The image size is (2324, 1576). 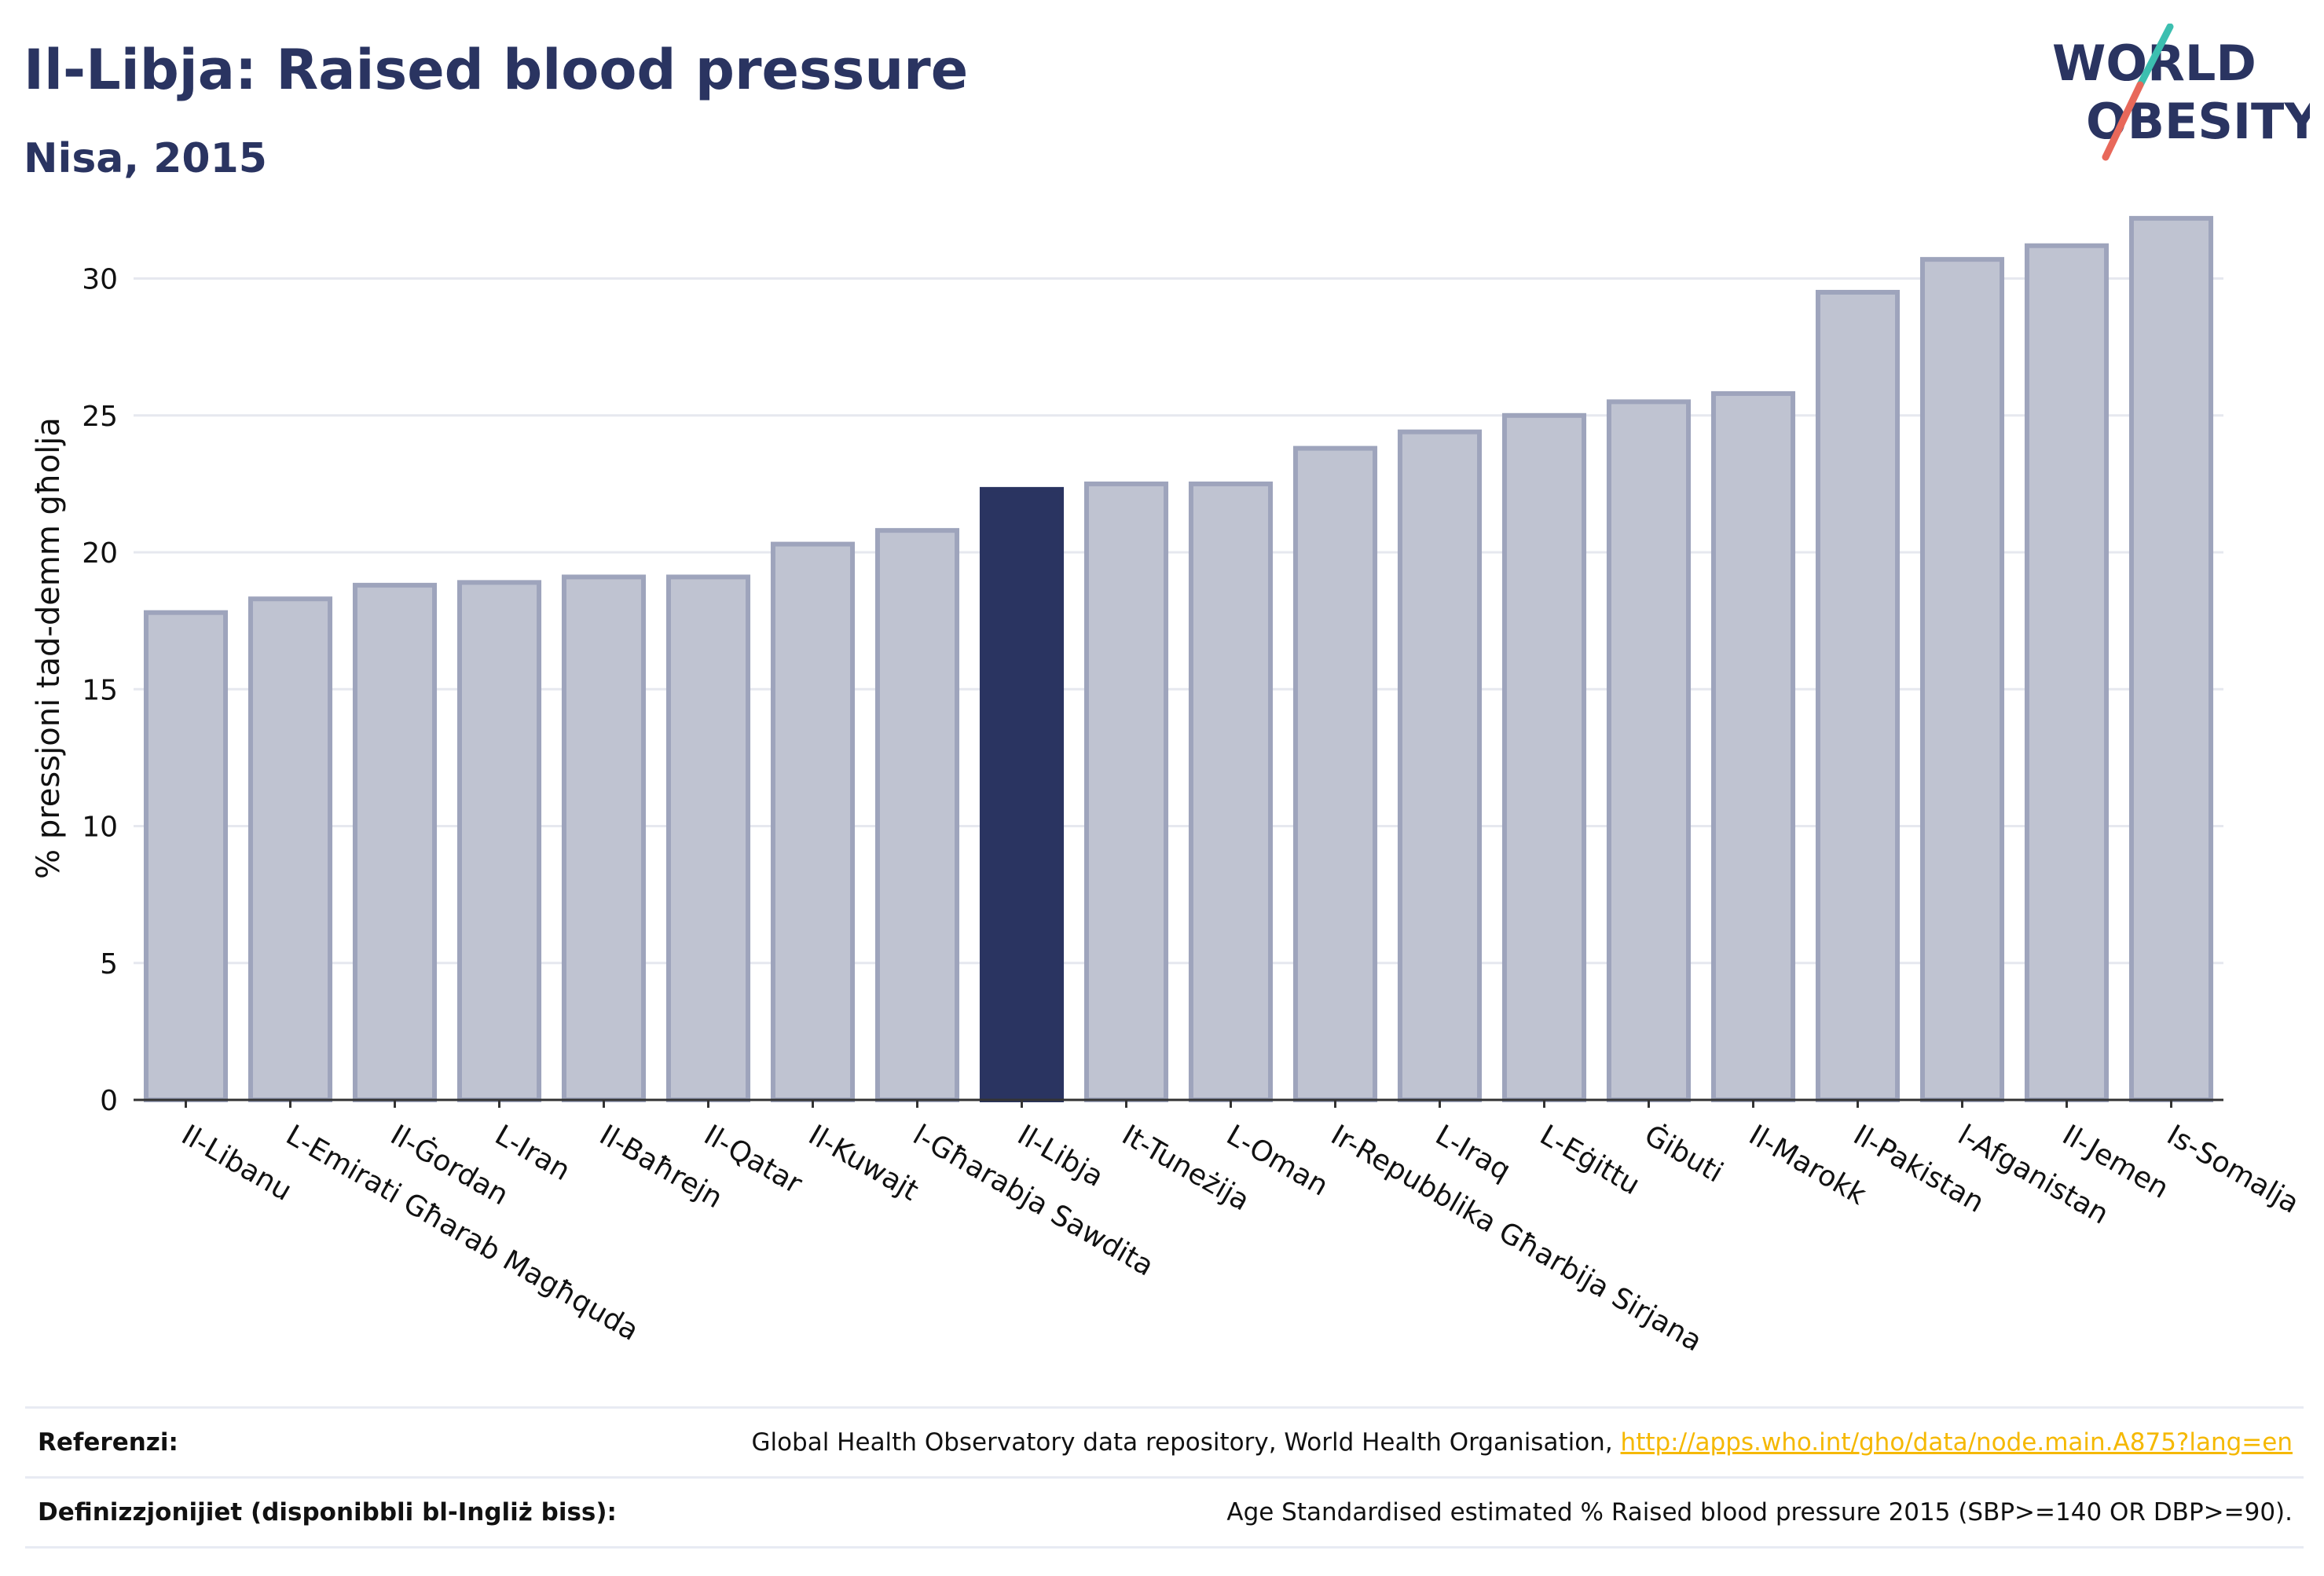 I want to click on logo-slash-teal, so click(x=2155, y=56).